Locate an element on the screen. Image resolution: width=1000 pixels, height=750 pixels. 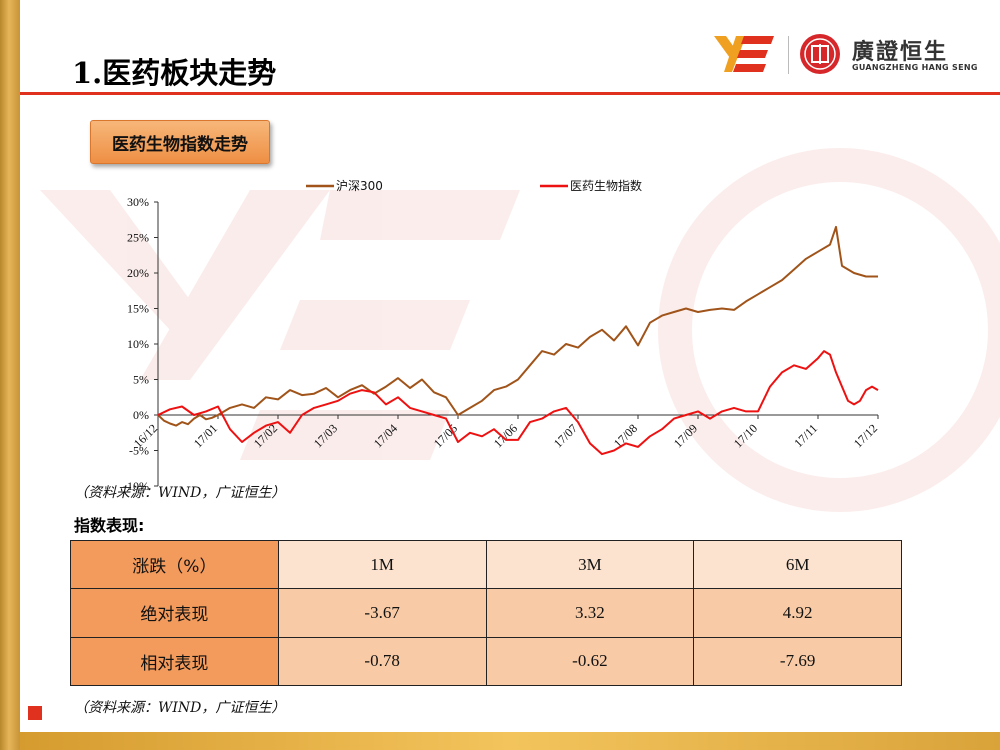
x-tick-label: 17/10 is located at coordinates (745, 435).